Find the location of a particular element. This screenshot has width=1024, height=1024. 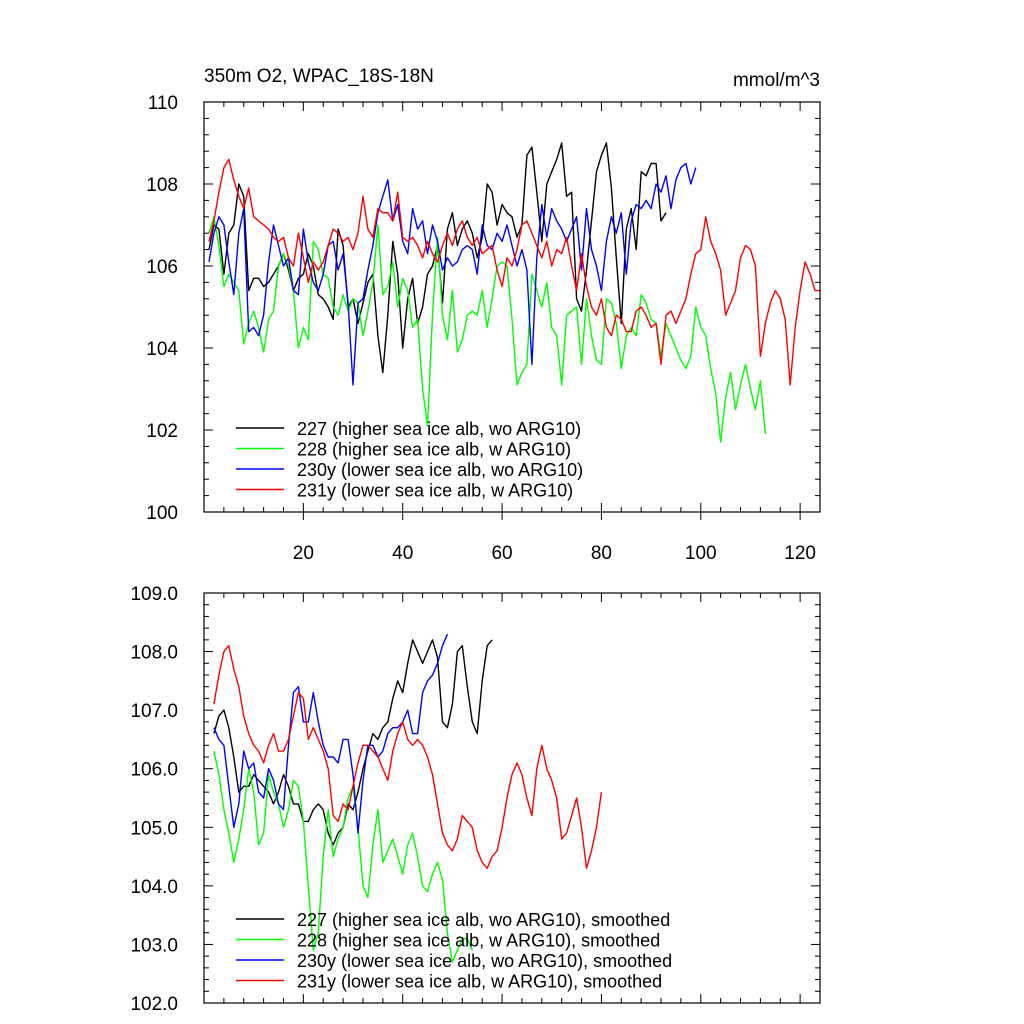

bottom-y-tick-label: 106.0 is located at coordinates (154, 770).